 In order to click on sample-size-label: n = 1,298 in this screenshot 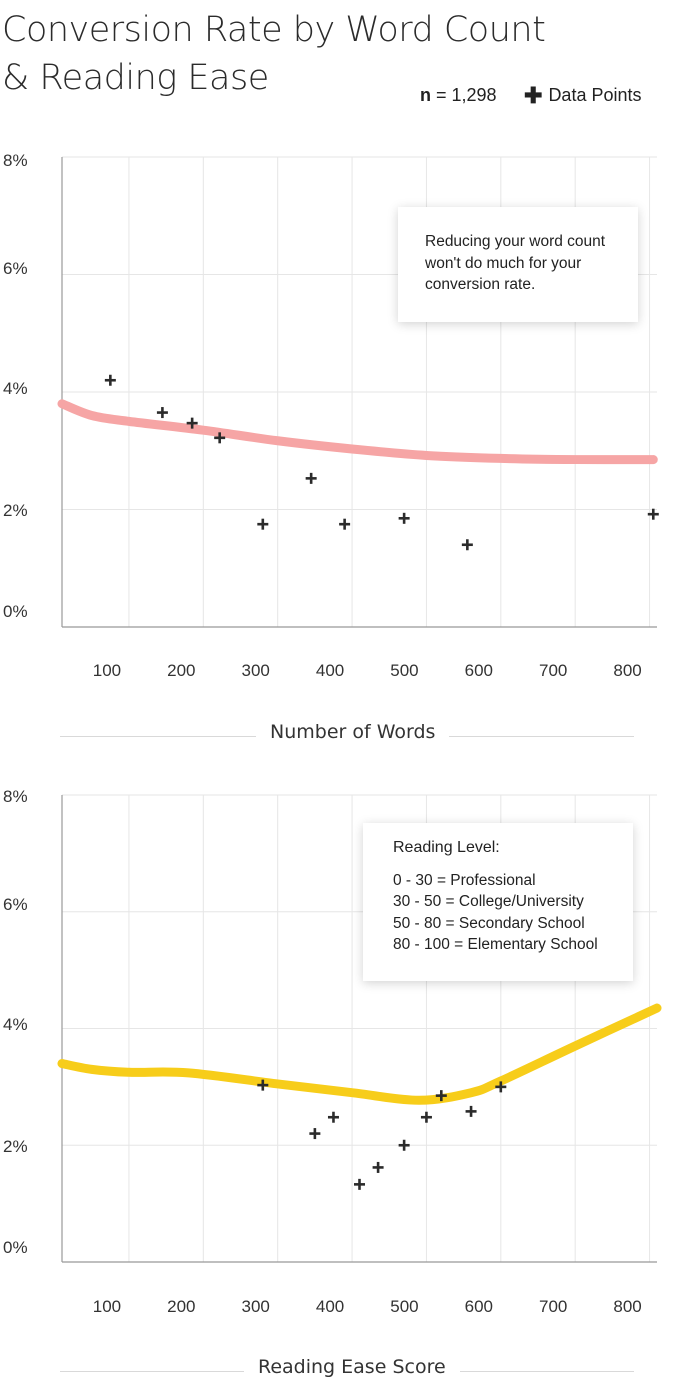, I will do `click(458, 95)`.